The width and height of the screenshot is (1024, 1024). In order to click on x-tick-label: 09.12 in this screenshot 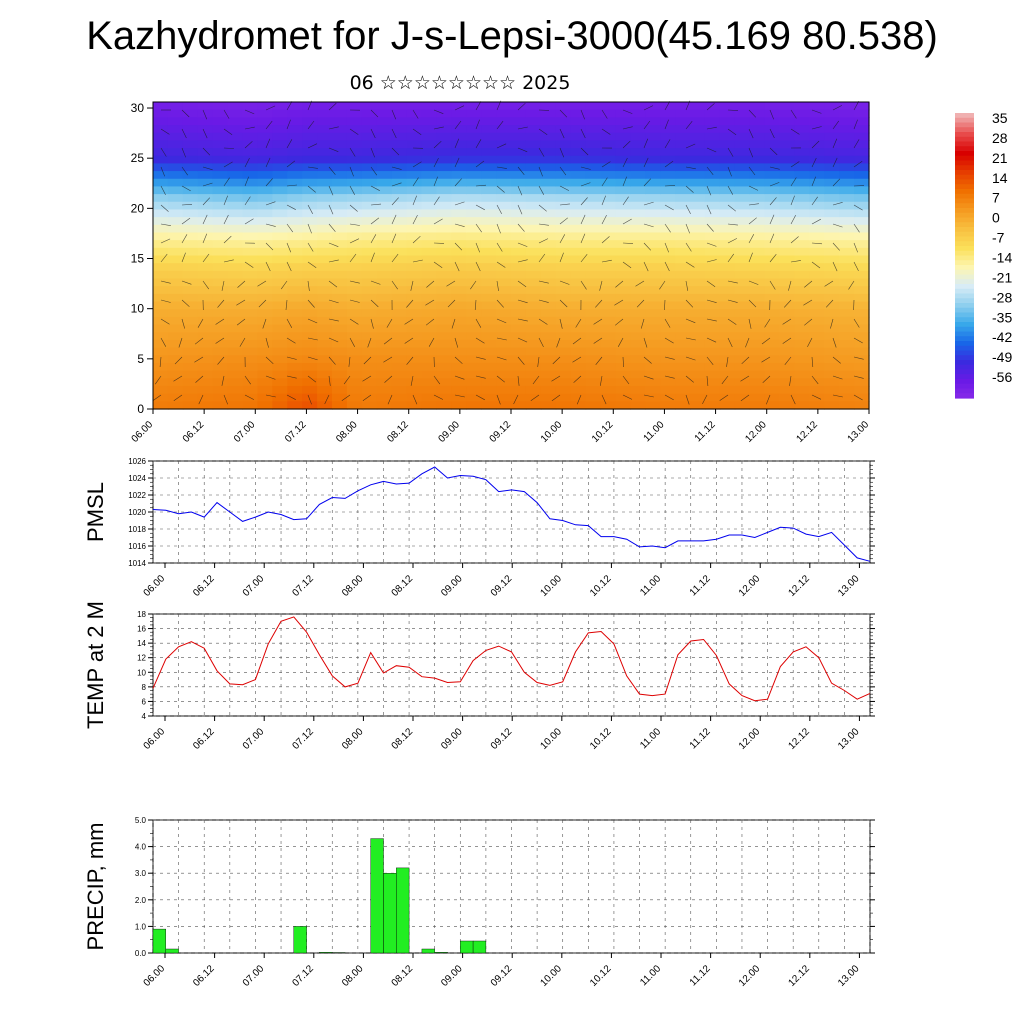, I will do `click(502, 739)`.